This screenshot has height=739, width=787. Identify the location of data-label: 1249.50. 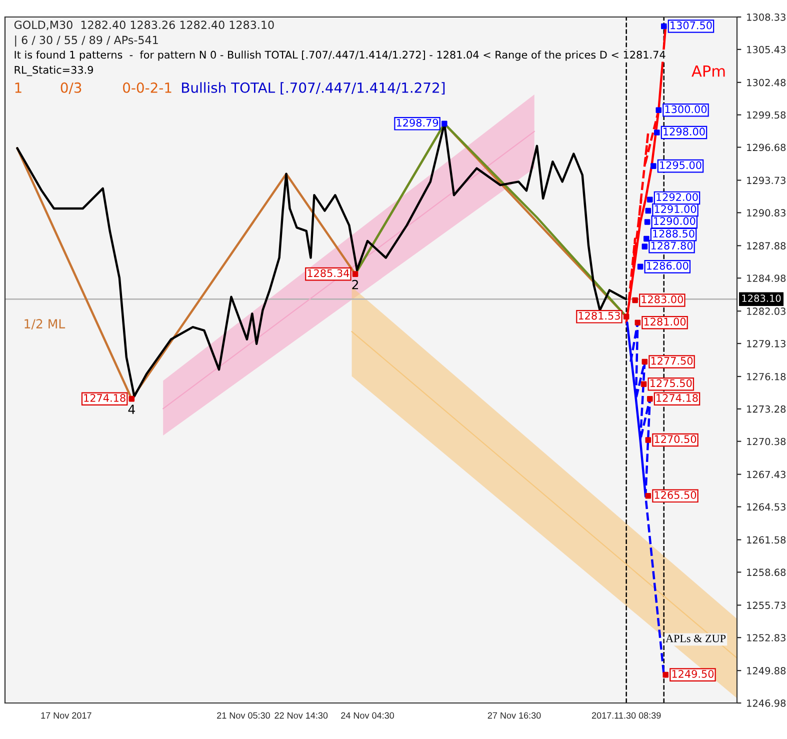
(693, 674).